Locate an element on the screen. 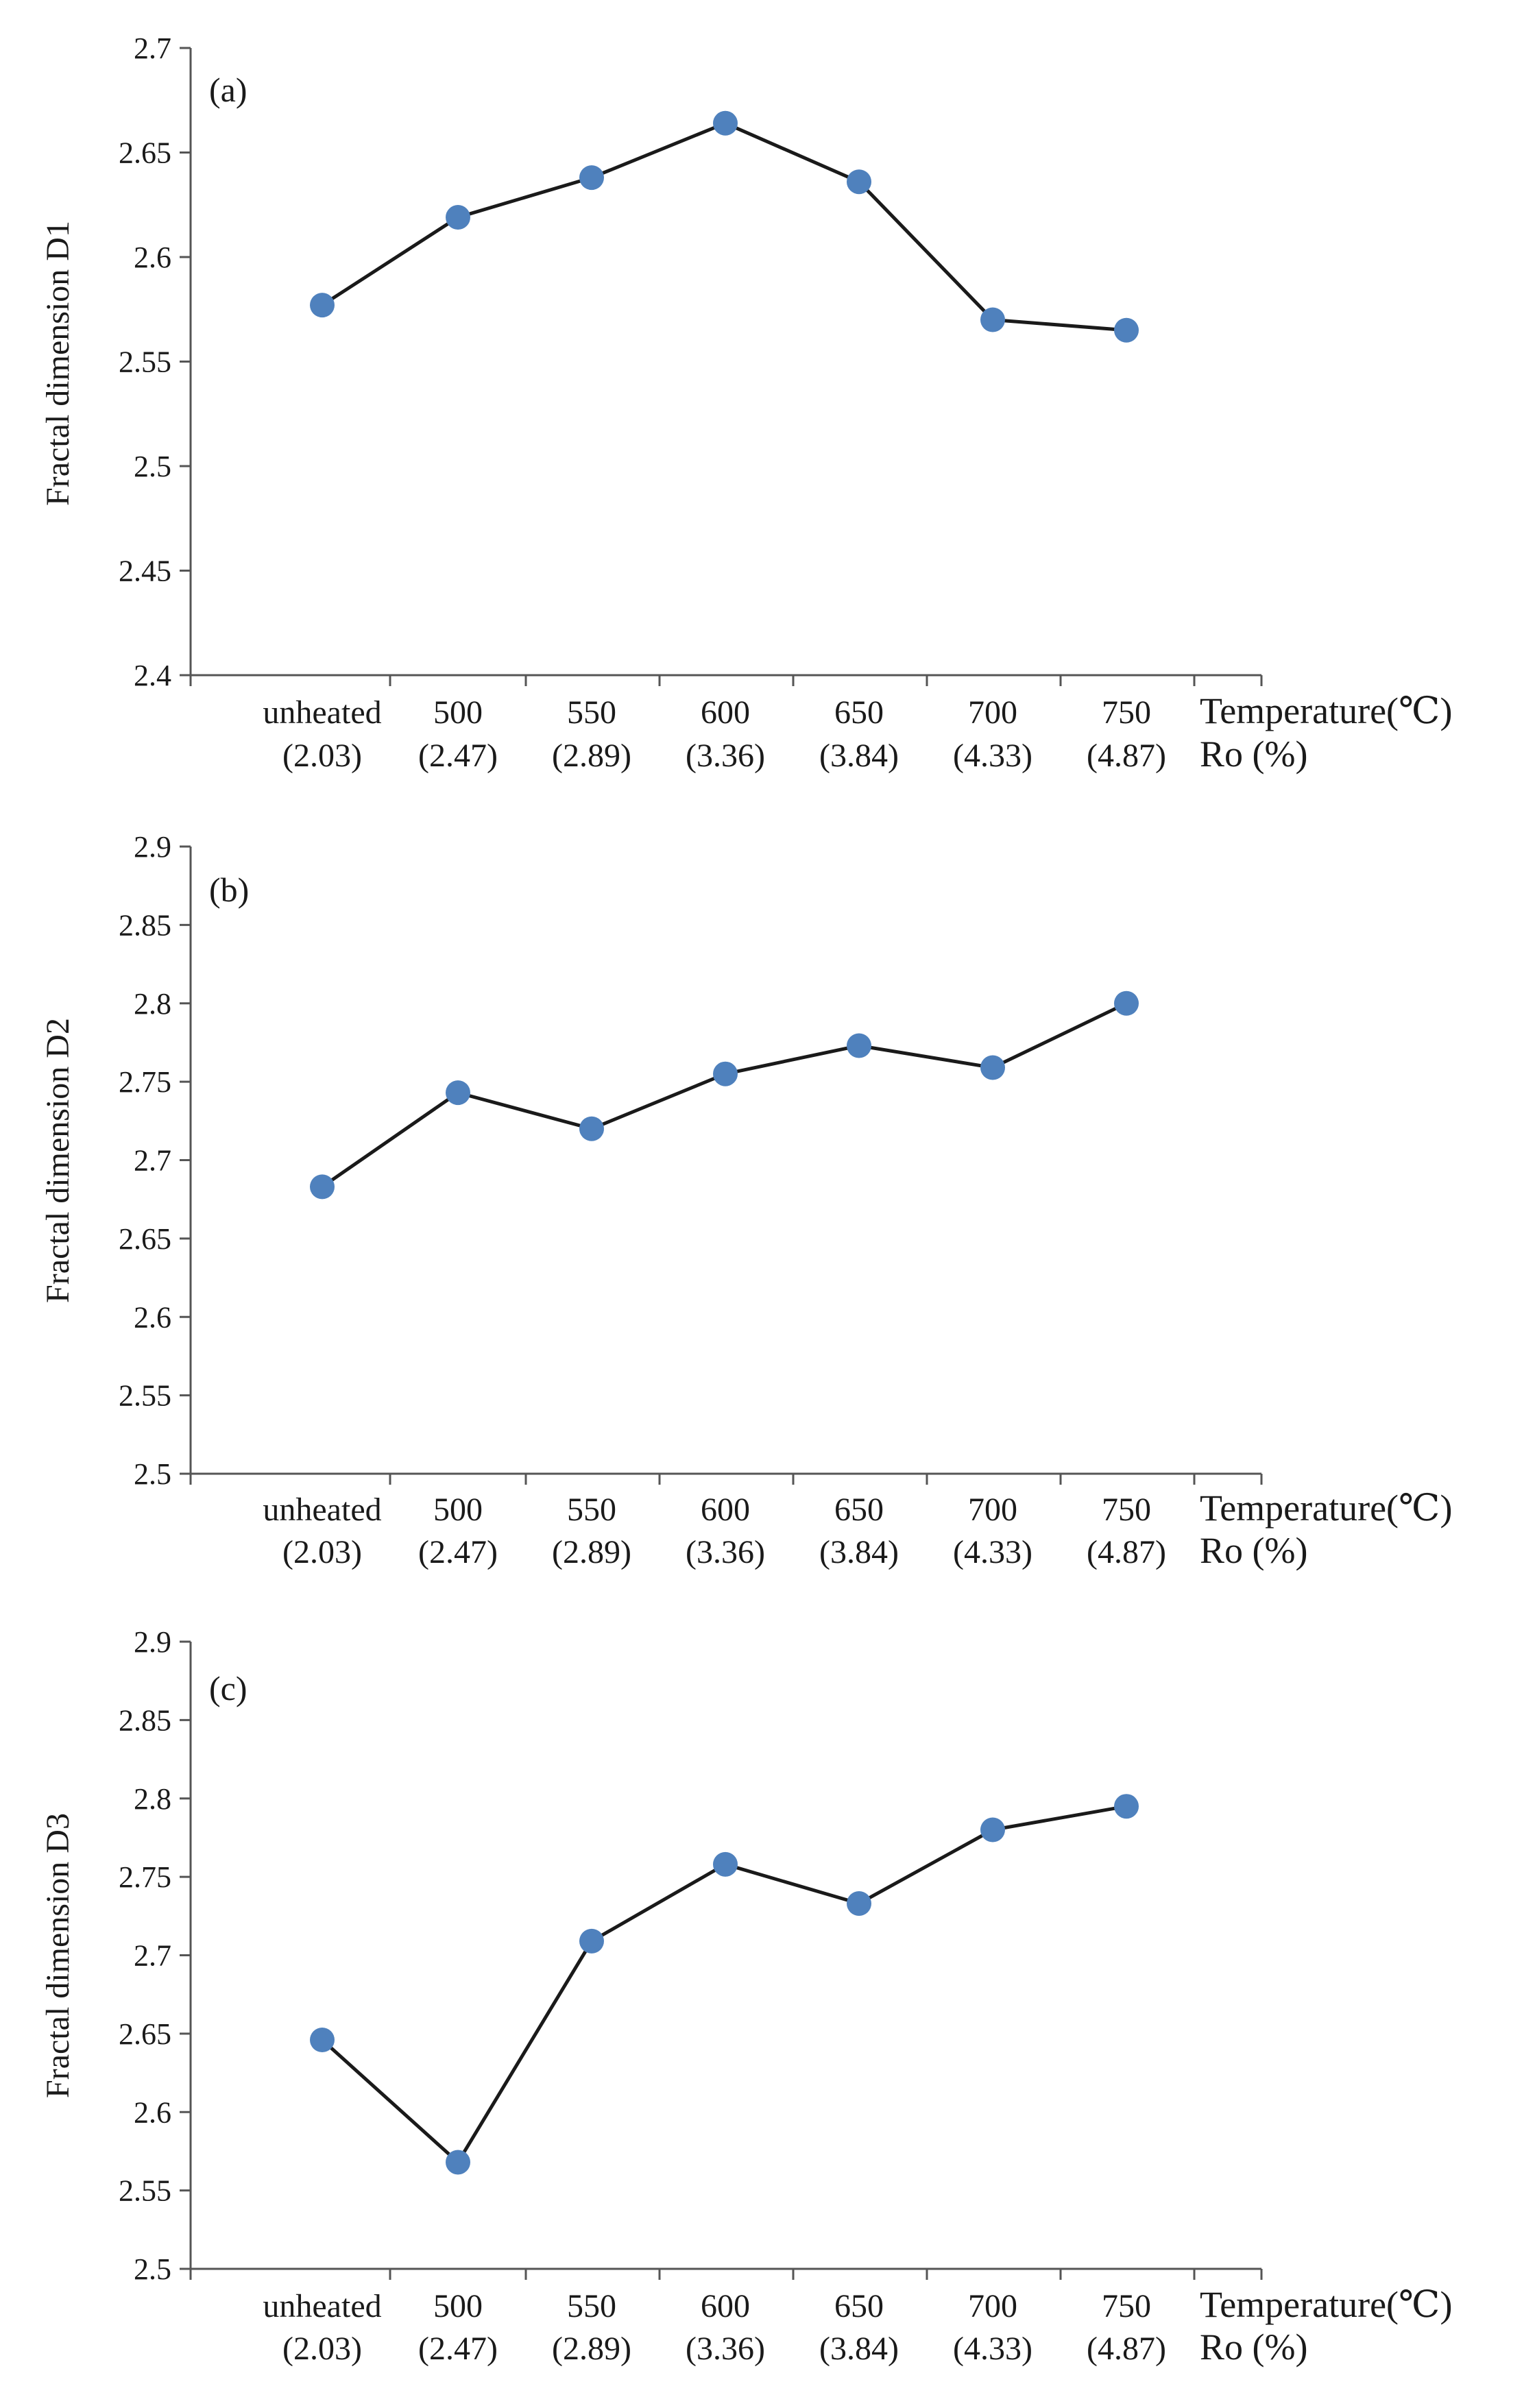  y-tick-label: 2.45 is located at coordinates (145, 571).